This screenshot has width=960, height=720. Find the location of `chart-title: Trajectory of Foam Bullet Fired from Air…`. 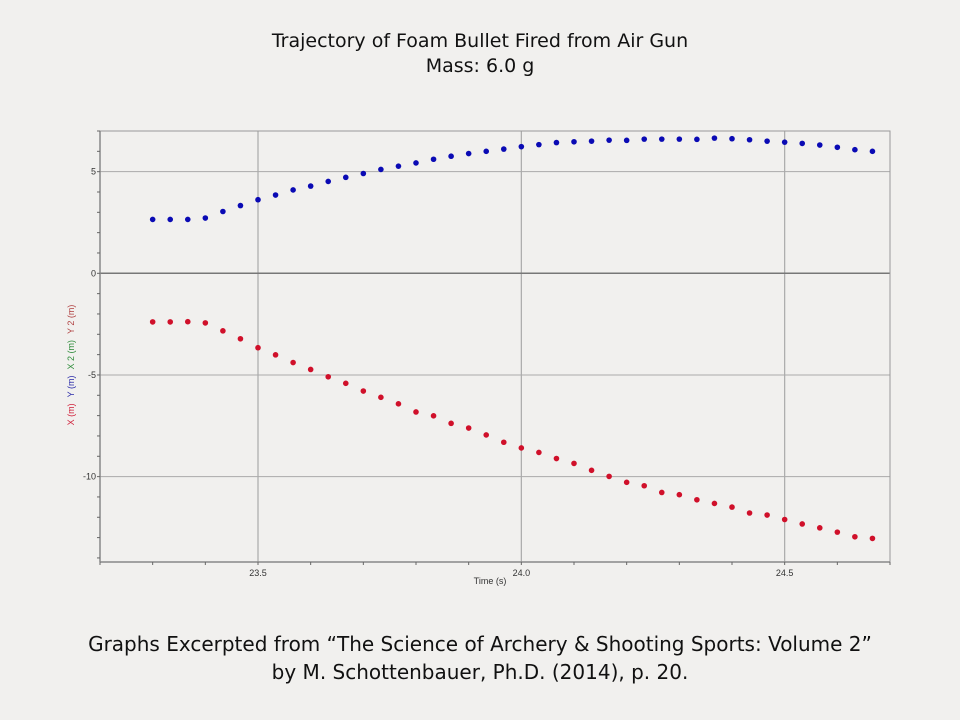

chart-title: Trajectory of Foam Bullet Fired from Air… is located at coordinates (480, 41).